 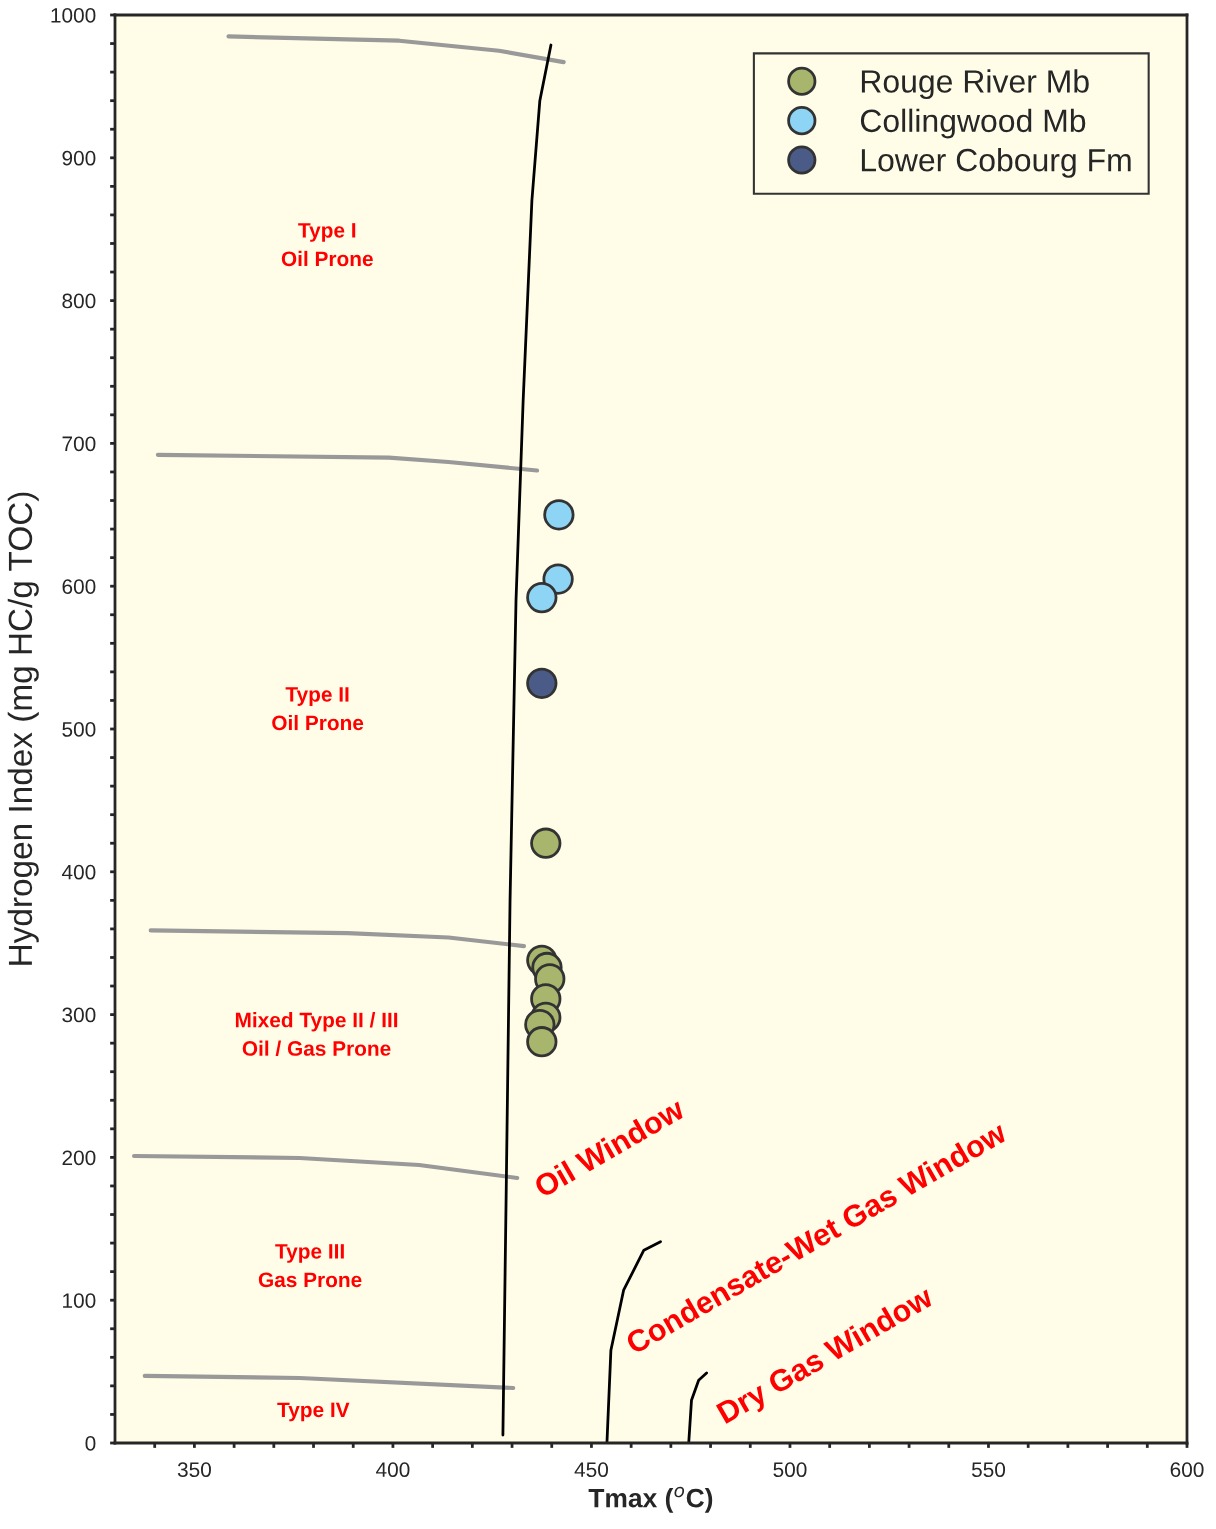 What do you see at coordinates (79, 1158) in the screenshot?
I see `y-tick-label: 200` at bounding box center [79, 1158].